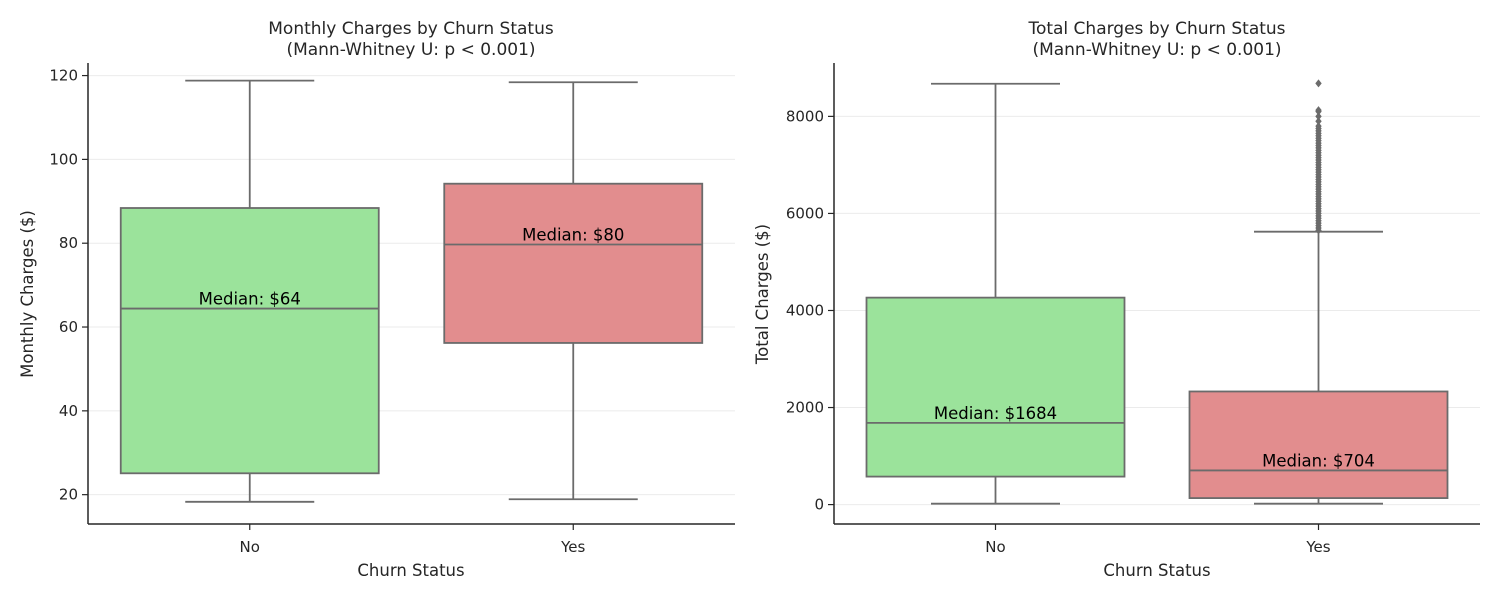  Describe the element at coordinates (1318, 460) in the screenshot. I see `median-label: Median: $704` at that location.